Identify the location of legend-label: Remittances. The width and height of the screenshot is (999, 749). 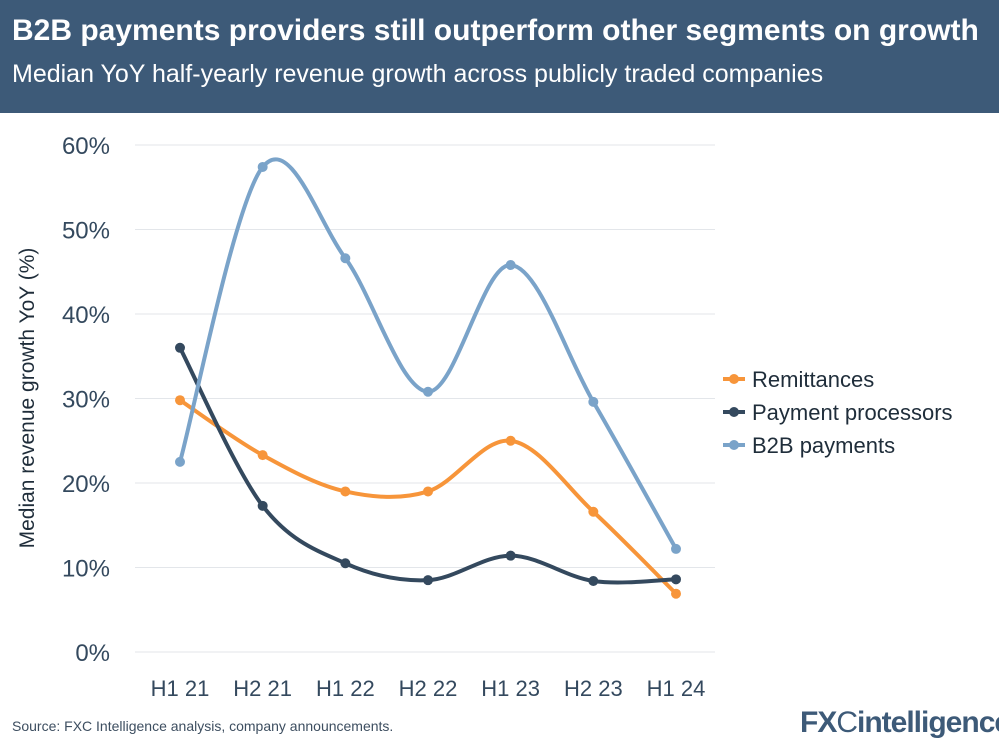
(813, 379).